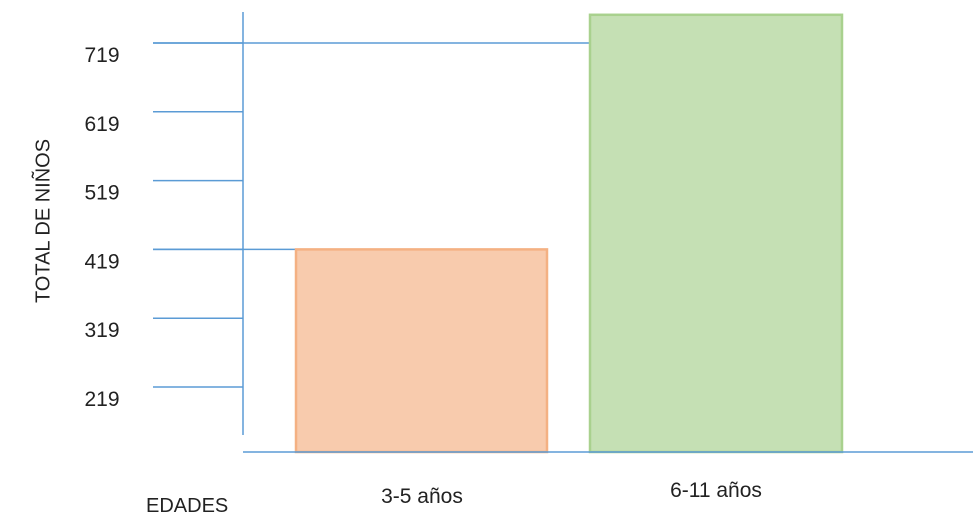  What do you see at coordinates (101, 193) in the screenshot?
I see `y-tick-label: 519` at bounding box center [101, 193].